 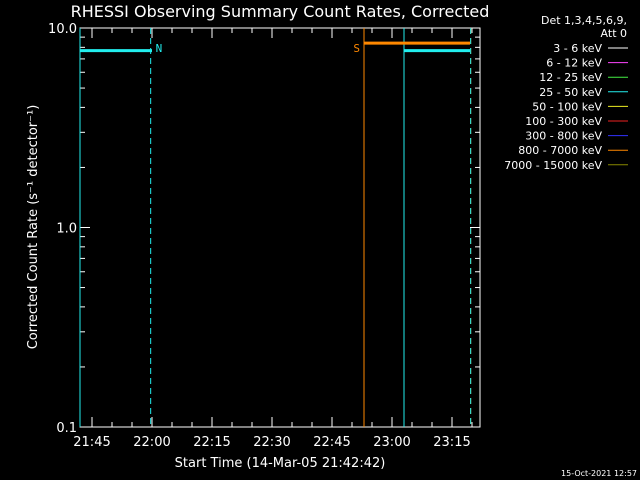 I want to click on legend-entry-label: 6 - 12 keV, so click(x=574, y=63).